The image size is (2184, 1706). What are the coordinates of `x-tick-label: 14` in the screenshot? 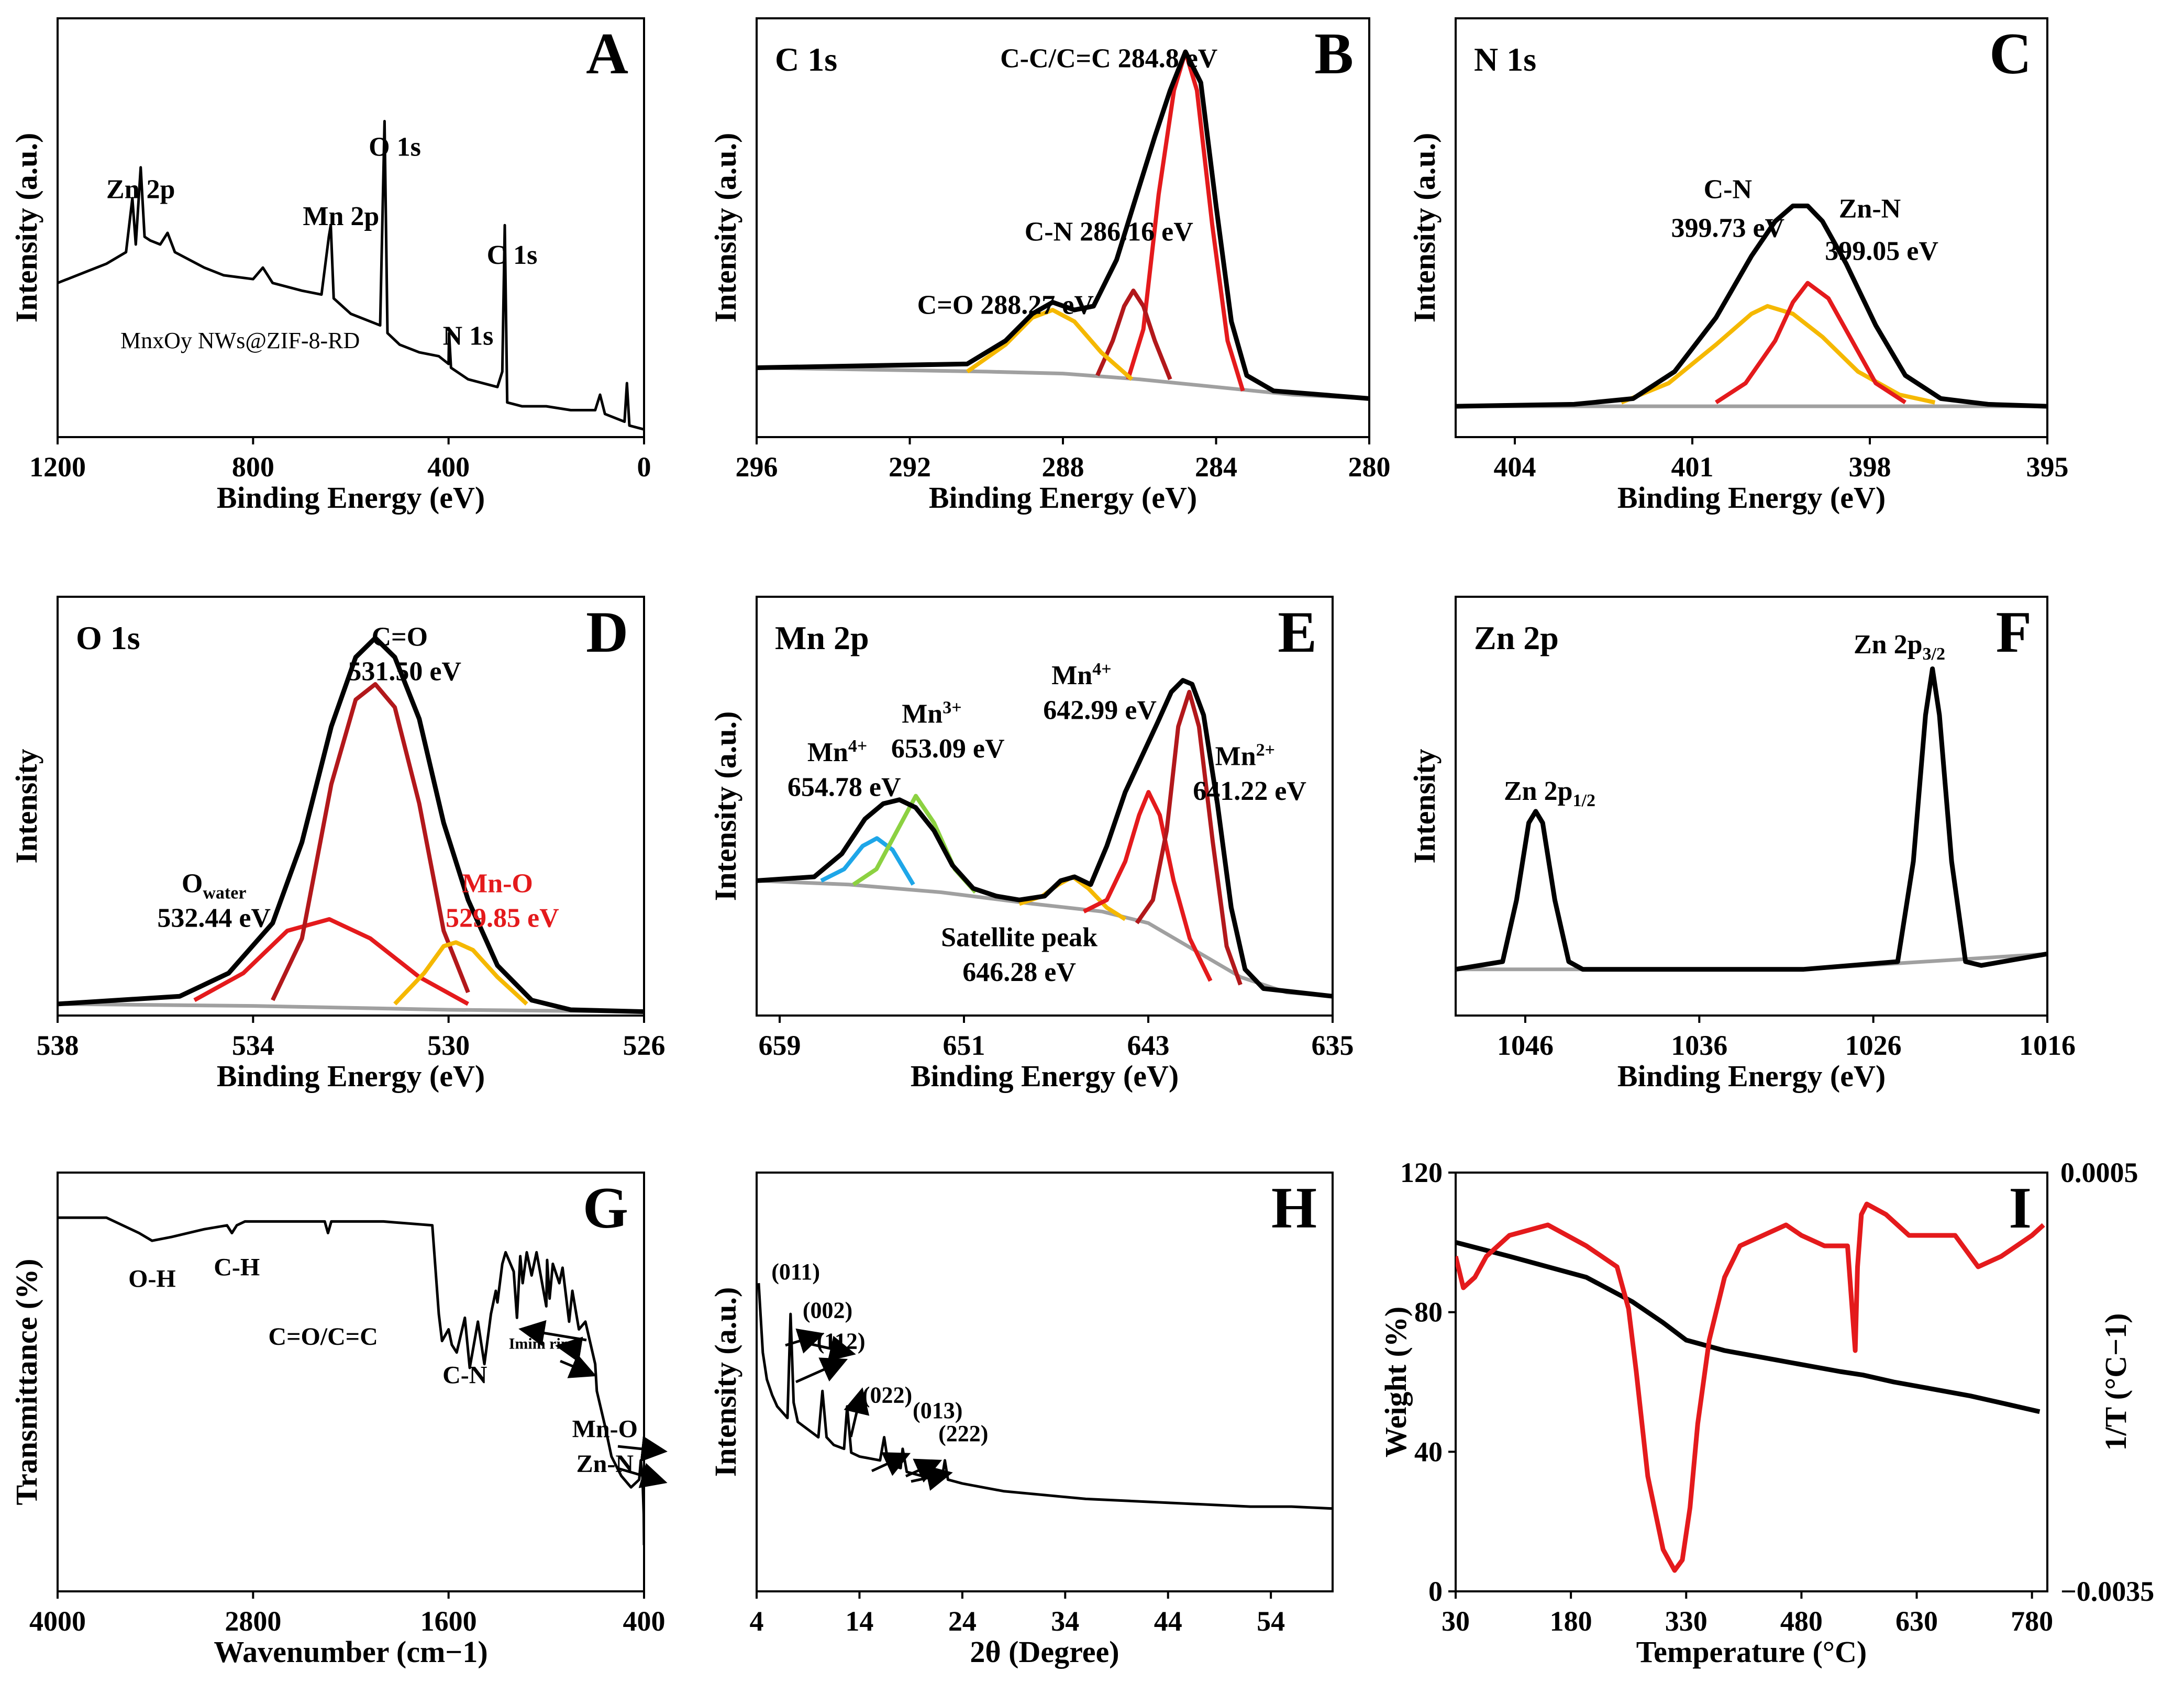 It's located at (859, 1621).